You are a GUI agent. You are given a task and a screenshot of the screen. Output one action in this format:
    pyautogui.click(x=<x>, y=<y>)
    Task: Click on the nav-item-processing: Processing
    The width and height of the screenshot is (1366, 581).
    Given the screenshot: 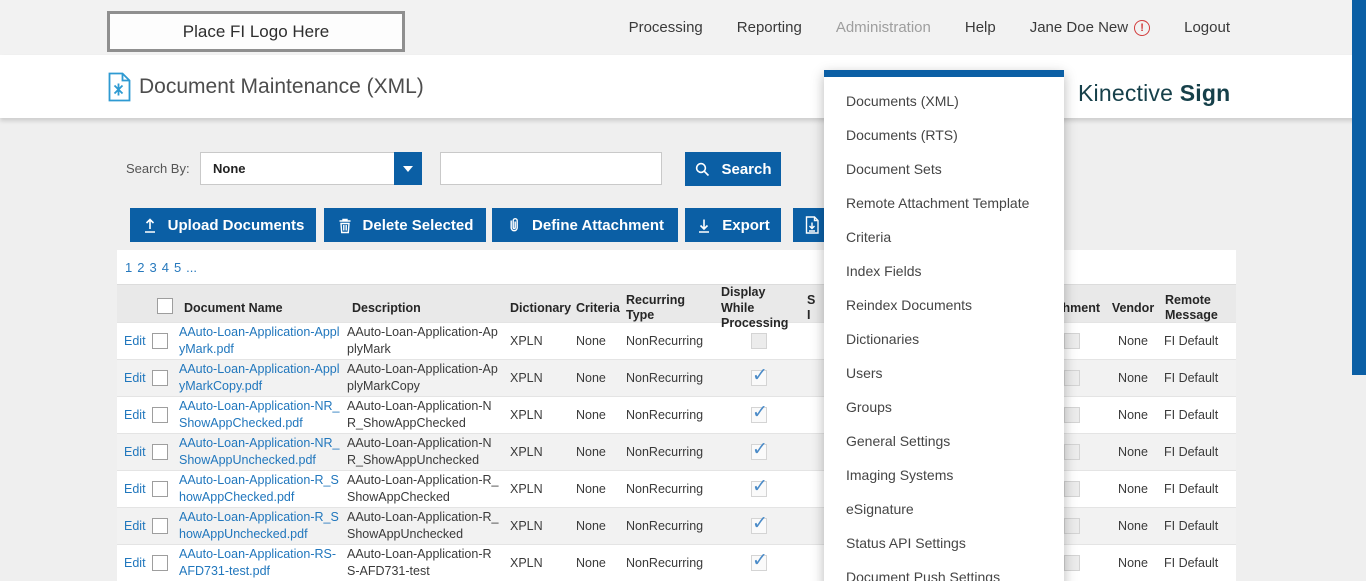 What is the action you would take?
    pyautogui.click(x=666, y=27)
    